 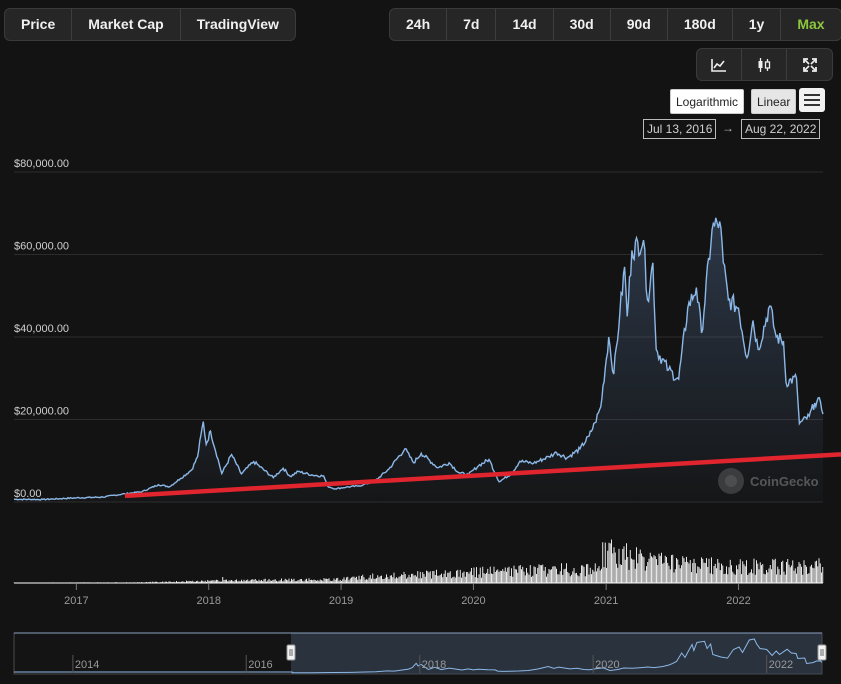 I want to click on logarithmic-button: Logarithmic, so click(x=707, y=101).